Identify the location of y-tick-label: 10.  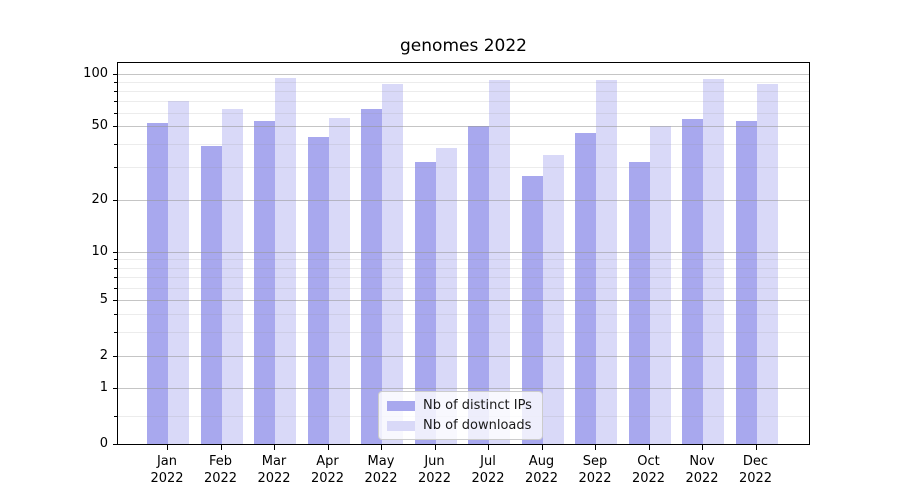
(99, 251).